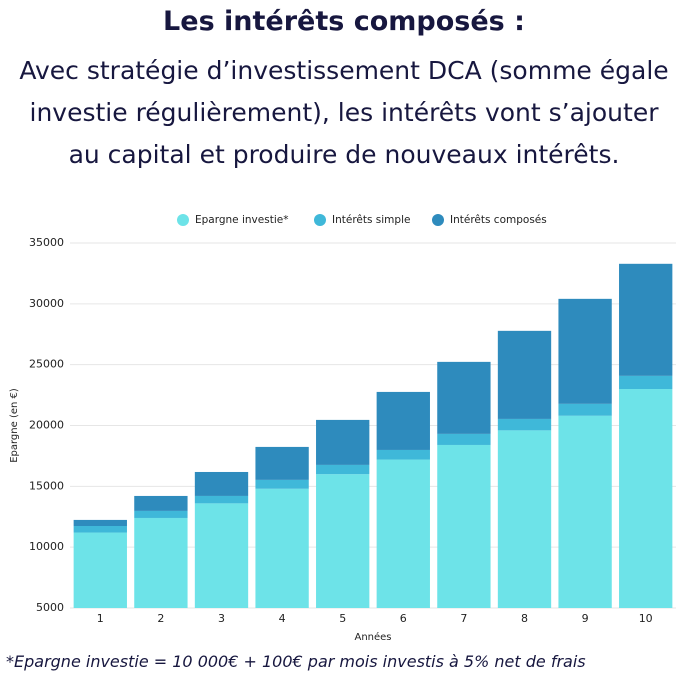 This screenshot has width=688, height=684. I want to click on y-tick-label: 30000, so click(46, 303).